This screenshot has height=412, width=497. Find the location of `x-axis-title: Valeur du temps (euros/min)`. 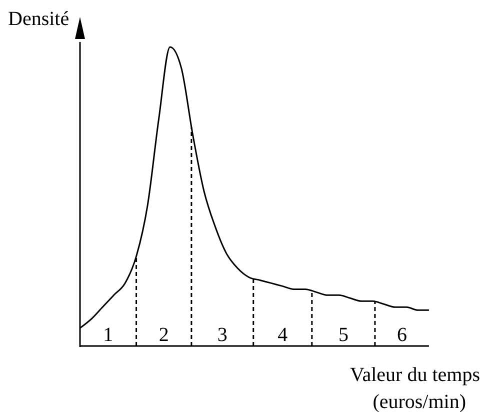

x-axis-title: Valeur du temps (euros/min) is located at coordinates (415, 388).